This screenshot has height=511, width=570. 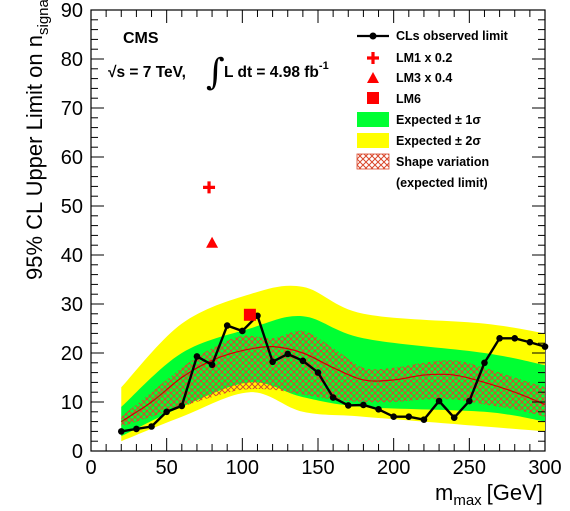 What do you see at coordinates (452, 36) in the screenshot?
I see `svg-text: CLs observed limit` at bounding box center [452, 36].